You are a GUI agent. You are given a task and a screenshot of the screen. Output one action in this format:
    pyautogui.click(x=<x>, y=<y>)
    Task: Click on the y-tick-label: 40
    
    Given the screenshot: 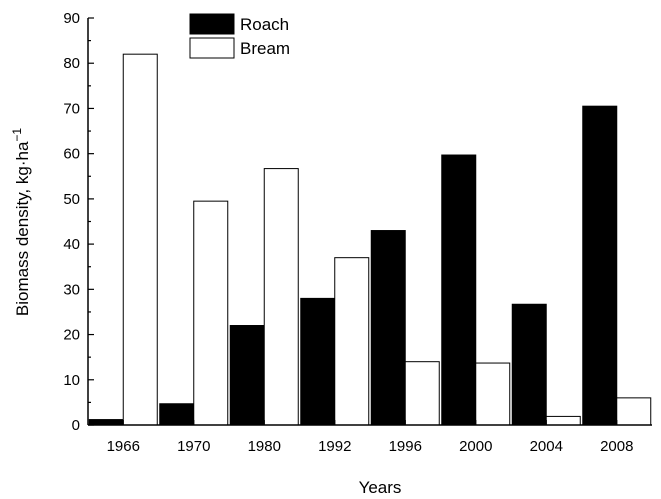 What is the action you would take?
    pyautogui.click(x=71, y=244)
    